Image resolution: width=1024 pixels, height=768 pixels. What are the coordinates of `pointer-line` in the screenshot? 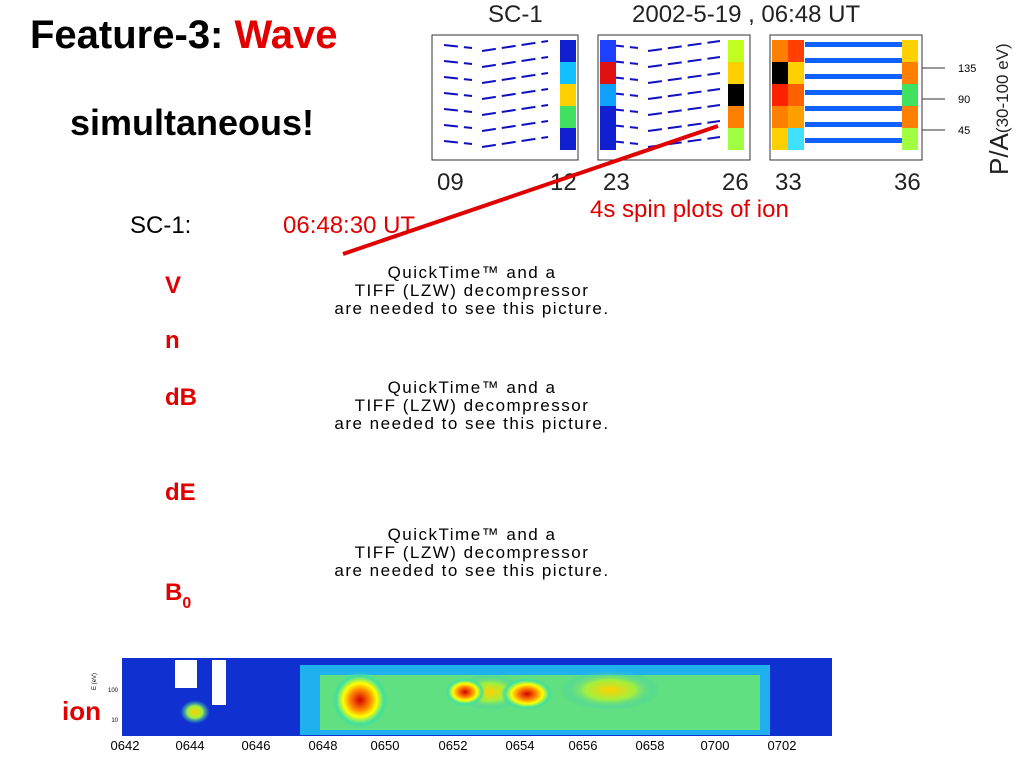 It's located at (530, 190).